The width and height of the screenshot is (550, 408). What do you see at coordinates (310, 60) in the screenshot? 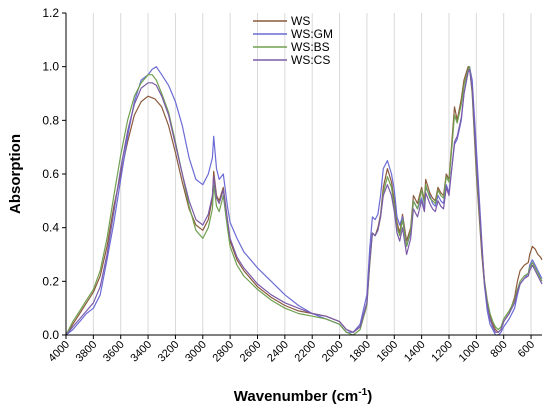
I see `legend-label-ws-cs: WS:CS` at bounding box center [310, 60].